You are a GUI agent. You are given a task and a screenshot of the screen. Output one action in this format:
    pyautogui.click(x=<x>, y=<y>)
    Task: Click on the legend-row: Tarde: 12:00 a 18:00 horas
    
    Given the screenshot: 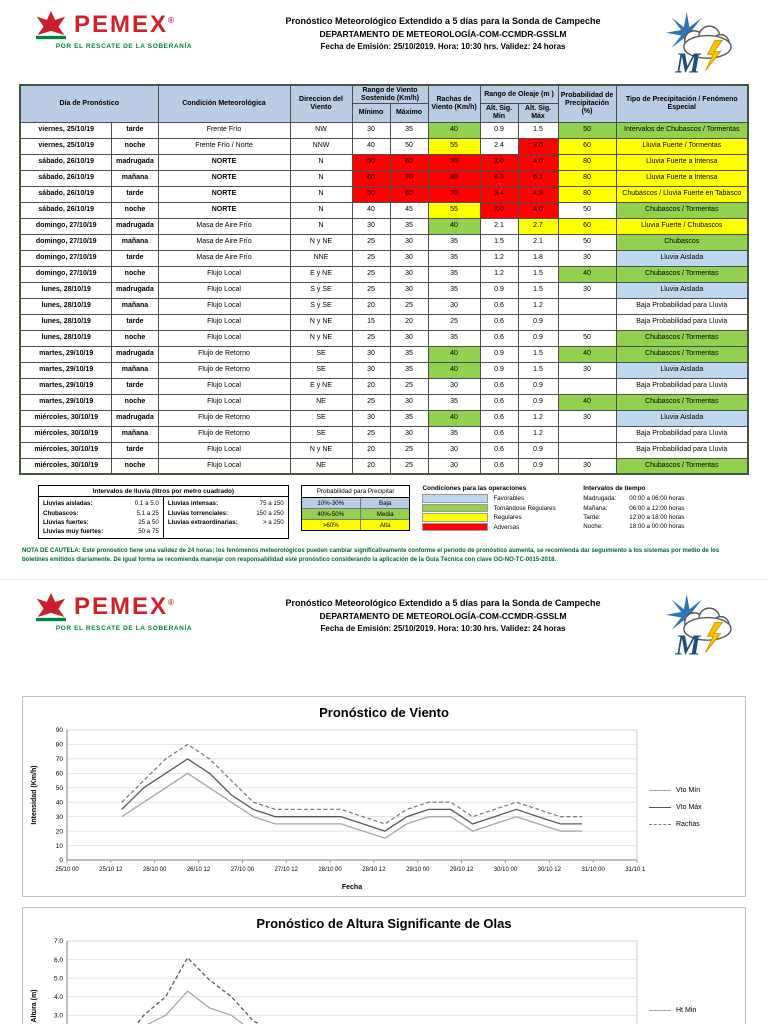 What is the action you would take?
    pyautogui.click(x=634, y=517)
    